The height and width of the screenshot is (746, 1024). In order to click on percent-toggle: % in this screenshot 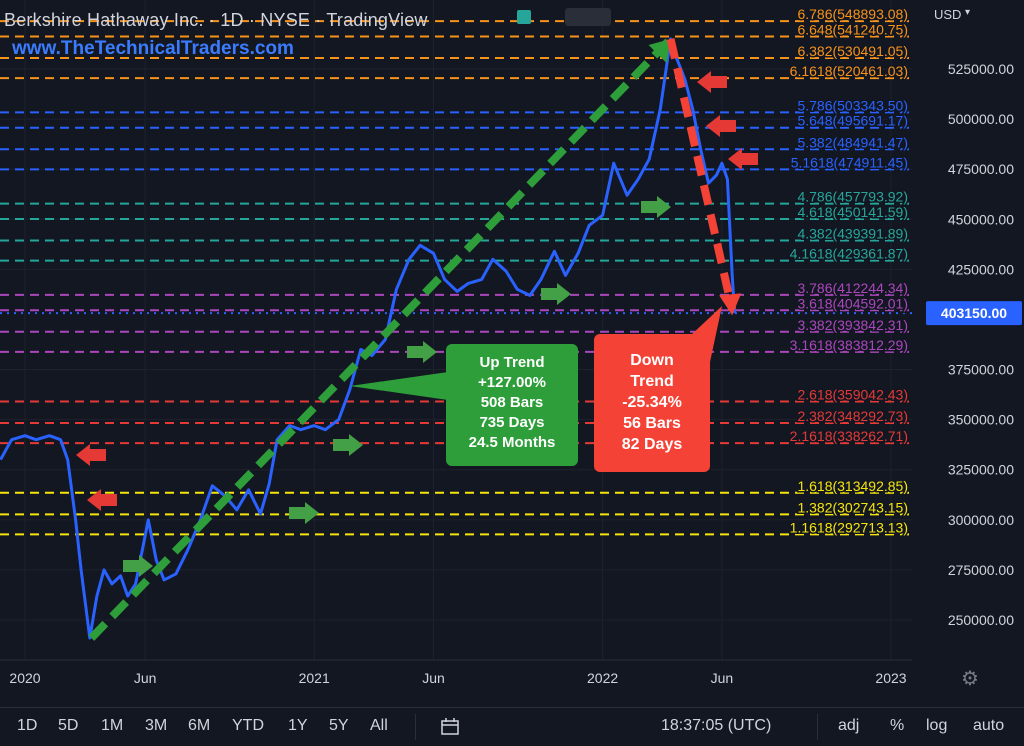, I will do `click(897, 725)`.